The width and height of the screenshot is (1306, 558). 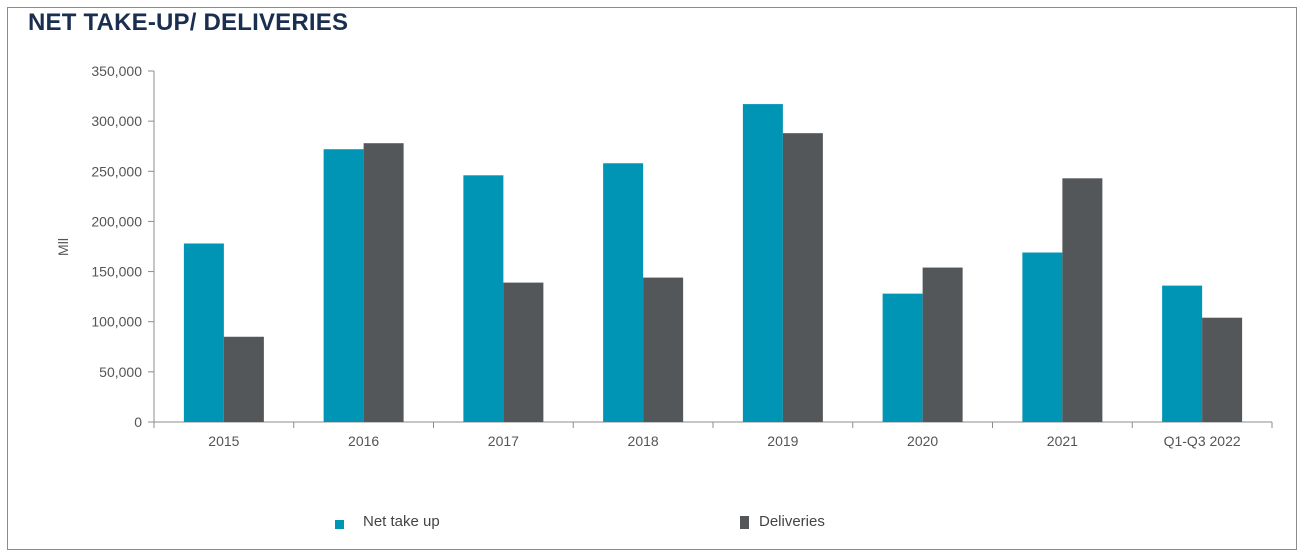 I want to click on y-tick-label: 250,000, so click(x=116, y=171).